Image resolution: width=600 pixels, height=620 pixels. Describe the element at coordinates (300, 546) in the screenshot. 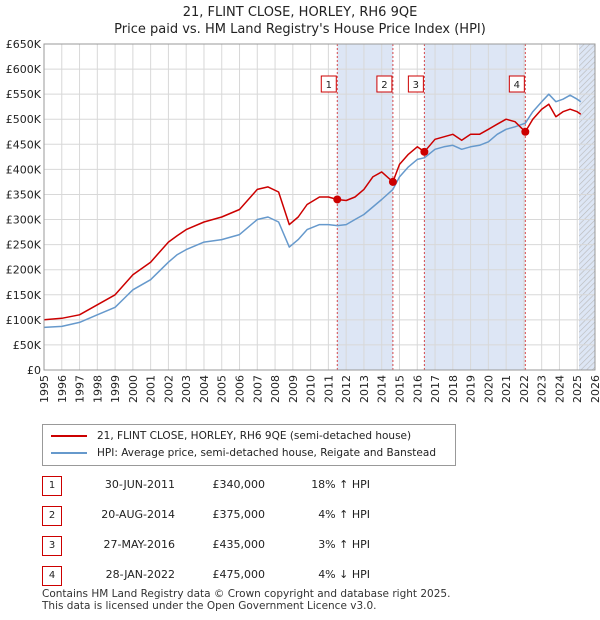

I see `transaction-row: 3 27-MAY-2016 £435,000 3% ↑ HPI` at that location.